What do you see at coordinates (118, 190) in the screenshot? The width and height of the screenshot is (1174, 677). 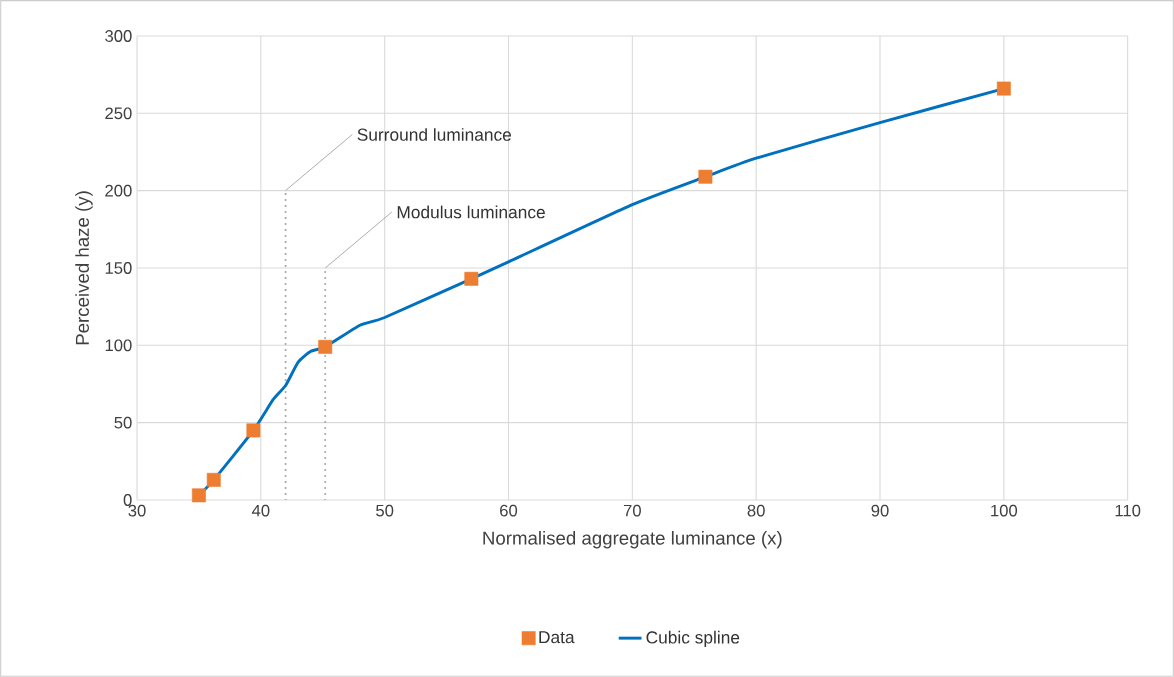 I see `y-tick-label: 200` at bounding box center [118, 190].